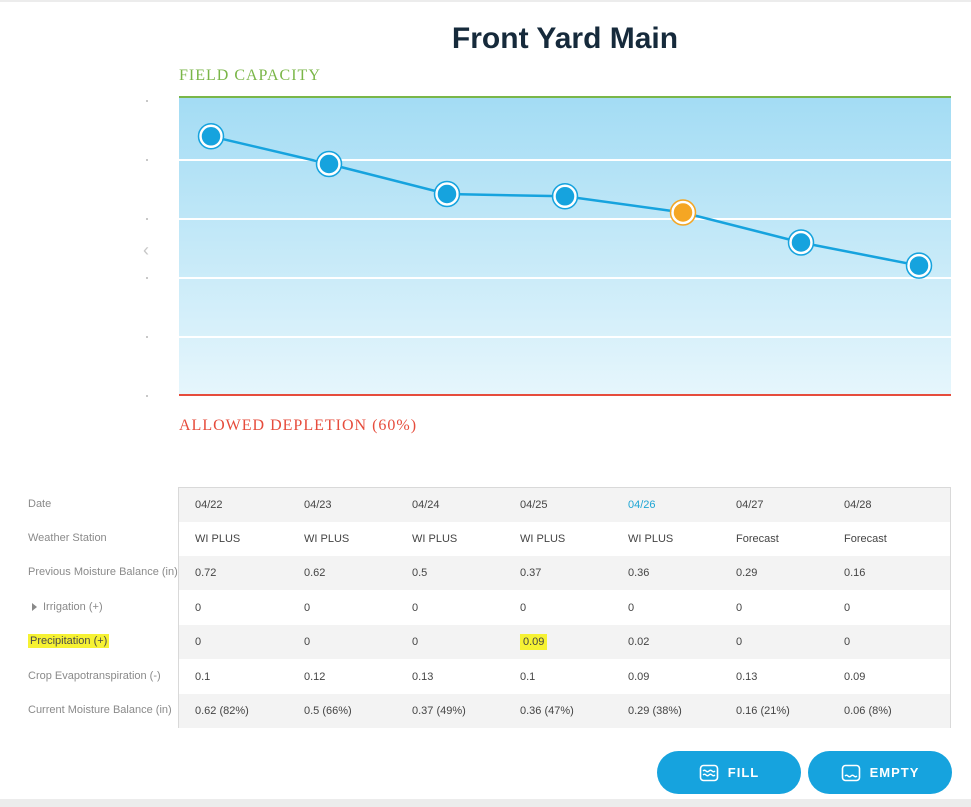 The height and width of the screenshot is (807, 971). What do you see at coordinates (564, 642) in the screenshot?
I see `table-row: 0 0 0 0.09 0.02 0 0` at bounding box center [564, 642].